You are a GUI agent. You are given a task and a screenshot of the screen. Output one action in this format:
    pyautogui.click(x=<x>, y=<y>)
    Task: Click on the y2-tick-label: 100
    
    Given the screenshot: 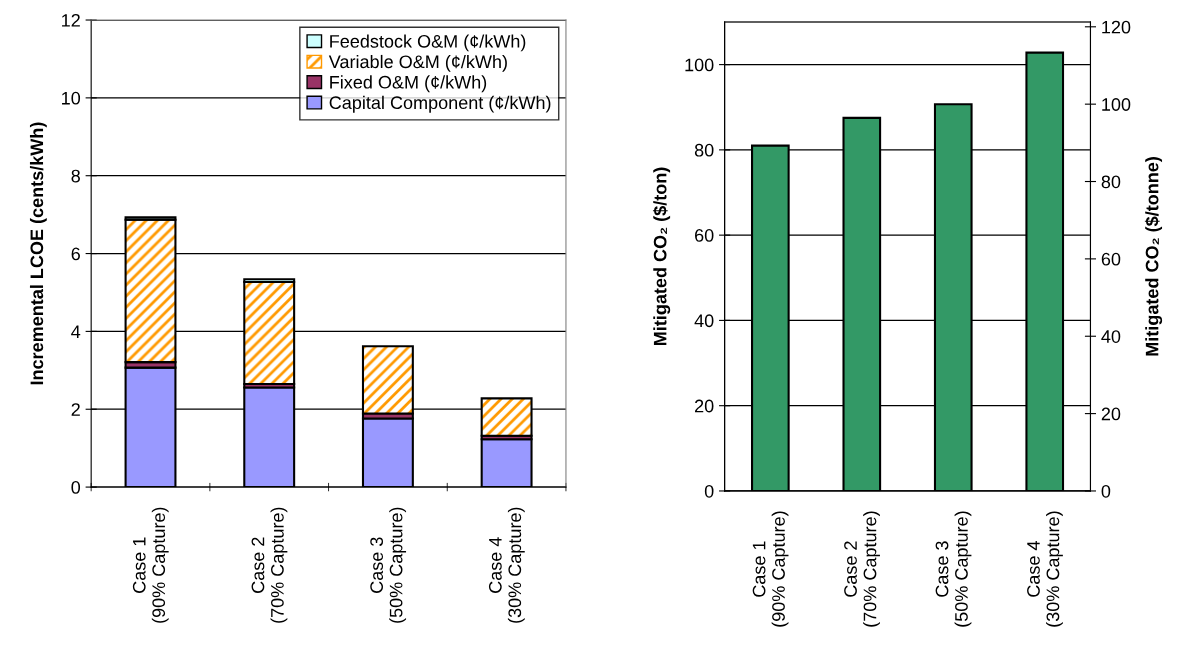 What is the action you would take?
    pyautogui.click(x=1116, y=104)
    